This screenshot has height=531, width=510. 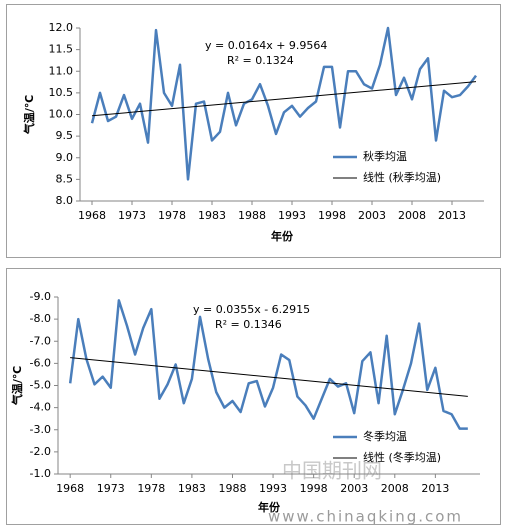 I want to click on r-squared: R² = 0.1324, so click(x=260, y=60).